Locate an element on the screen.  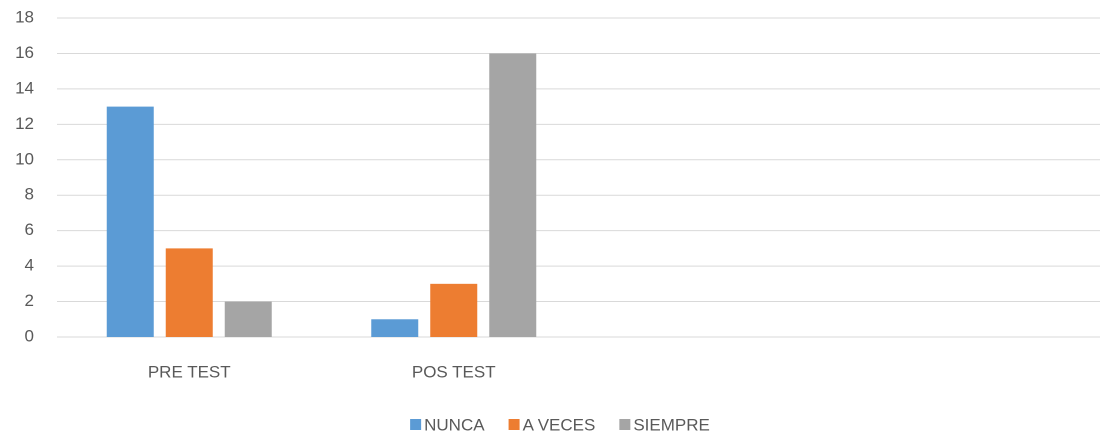
y-tick-label: 2 is located at coordinates (29, 300).